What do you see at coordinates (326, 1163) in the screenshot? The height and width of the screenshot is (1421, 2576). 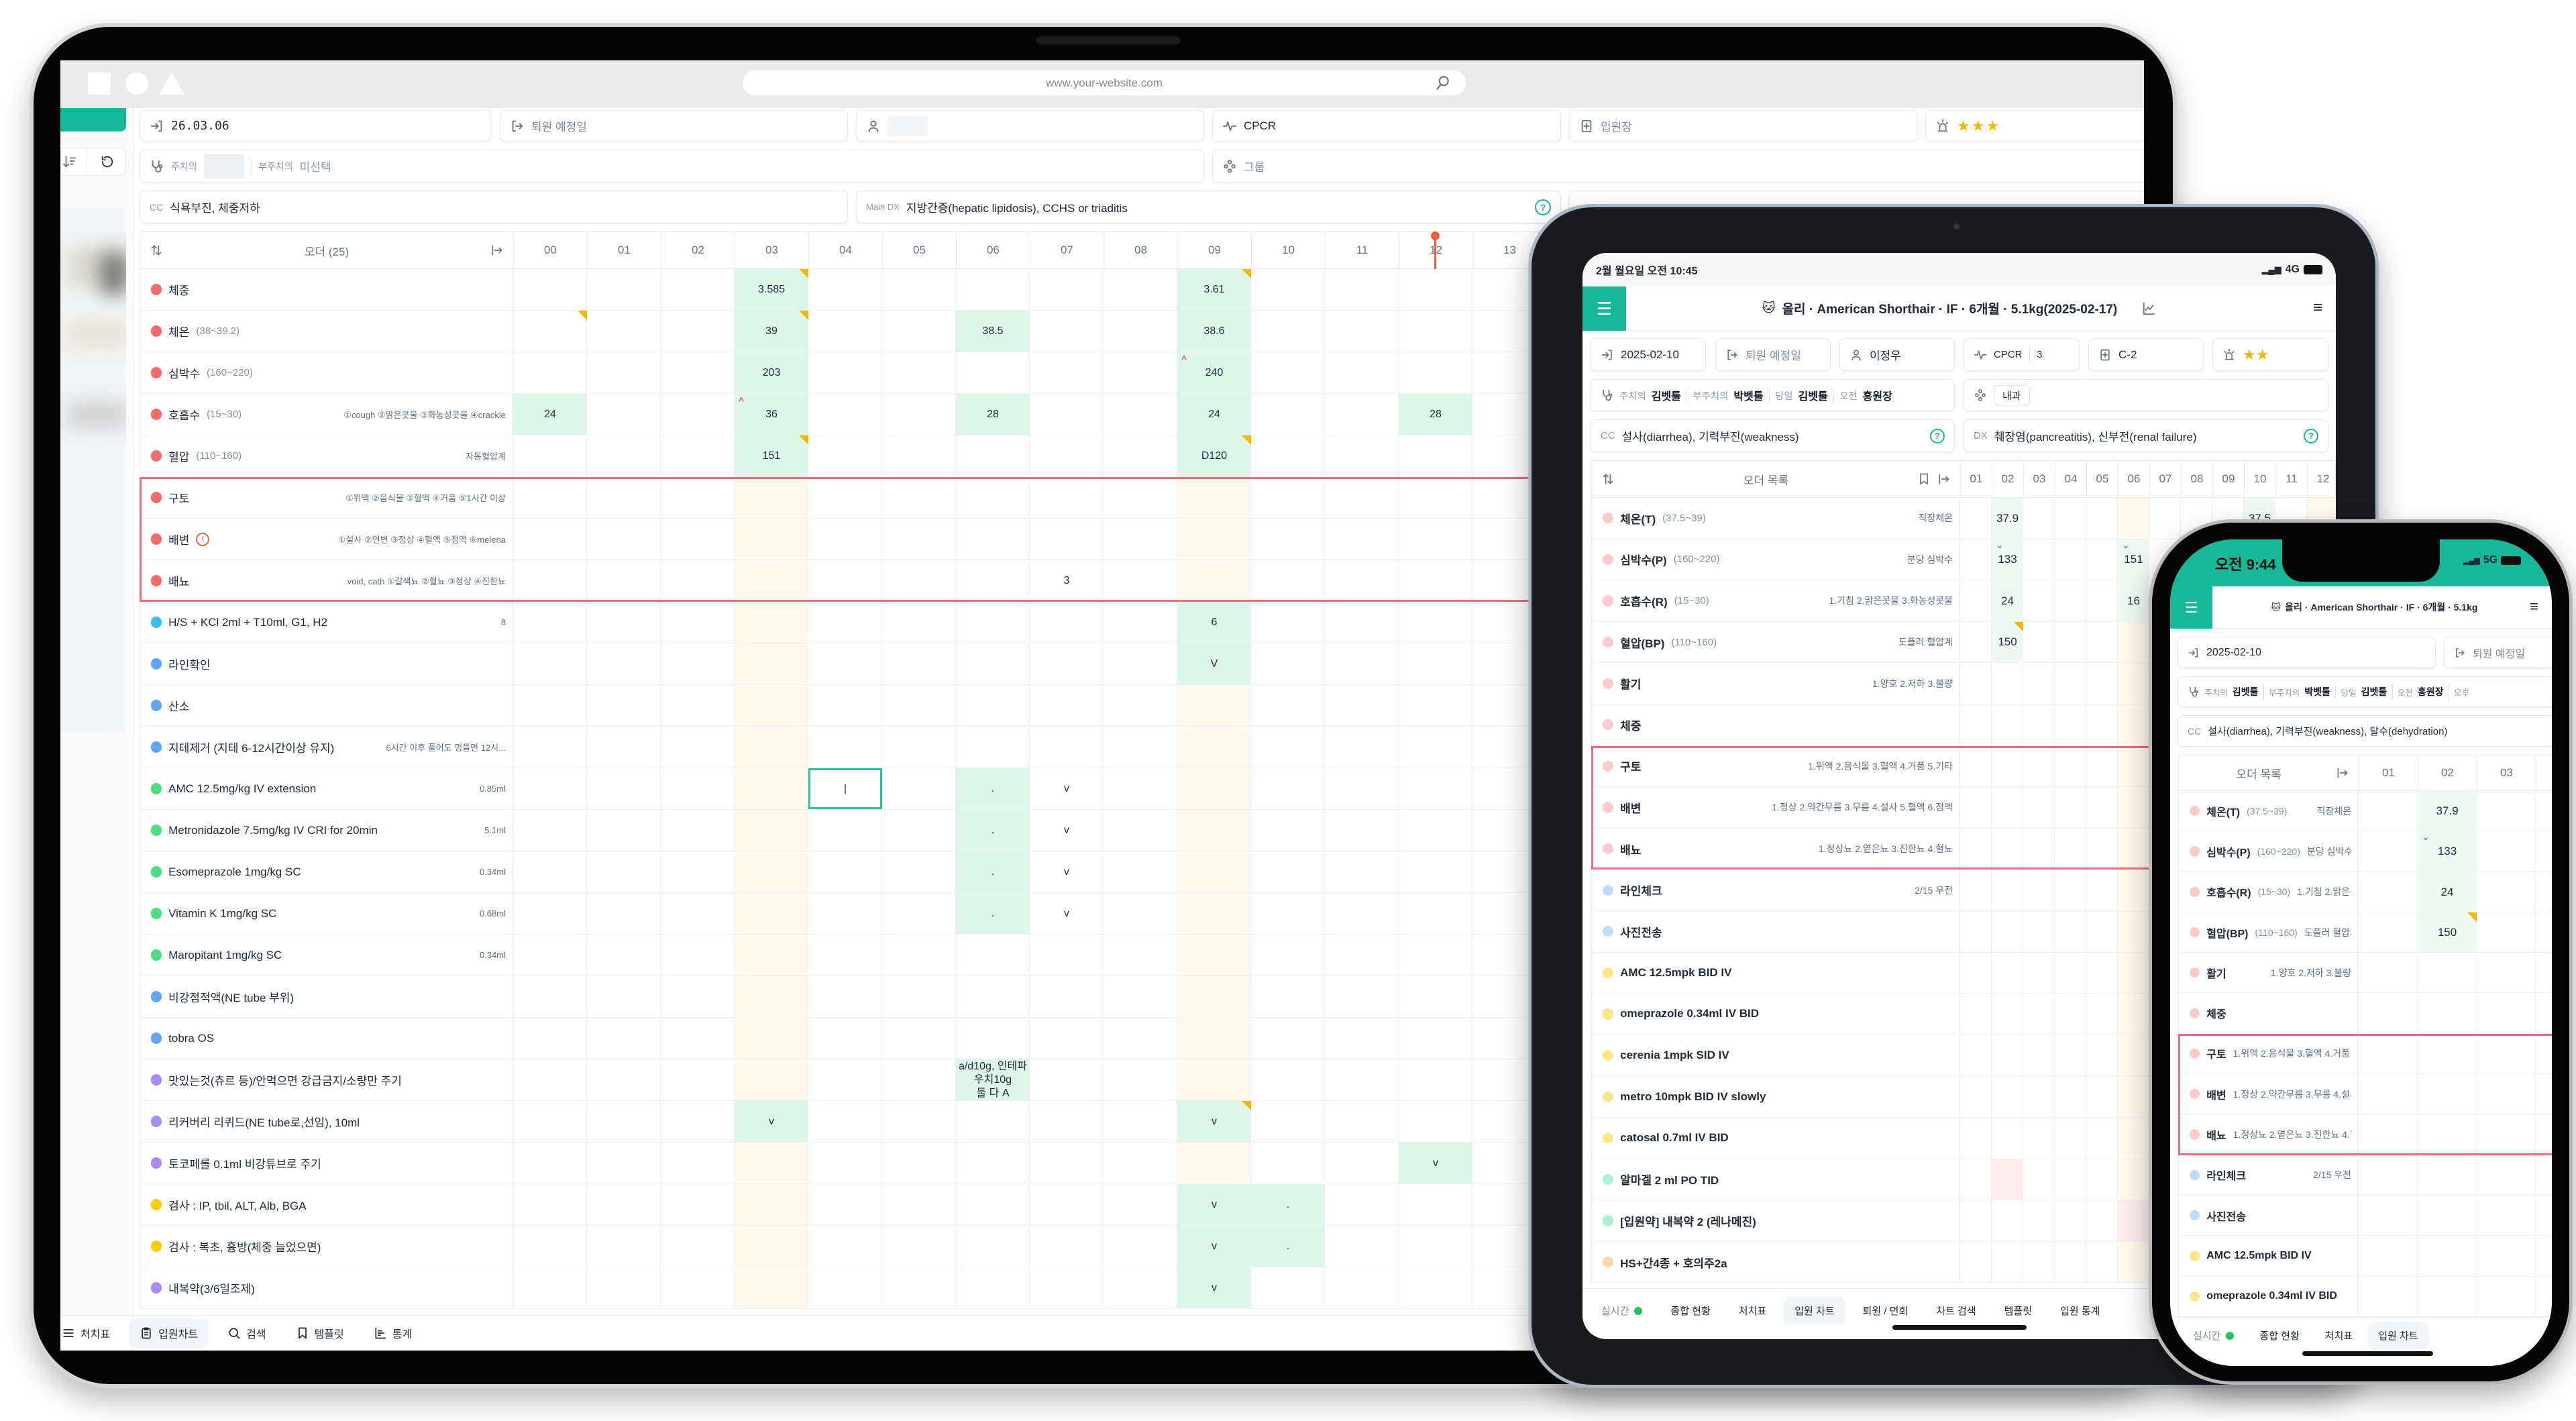 I see `order-cell: 토코페롤 0.1ml 비강튜브로 주기` at bounding box center [326, 1163].